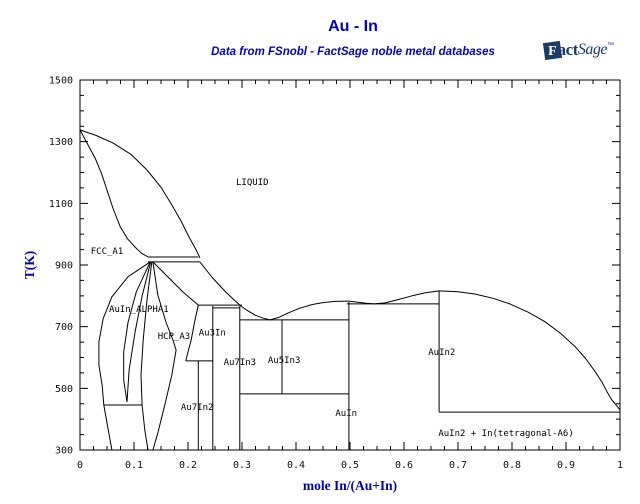 This screenshot has height=504, width=640. Describe the element at coordinates (530, 350) in the screenshot. I see `boundary-liquidus-in-side` at that location.